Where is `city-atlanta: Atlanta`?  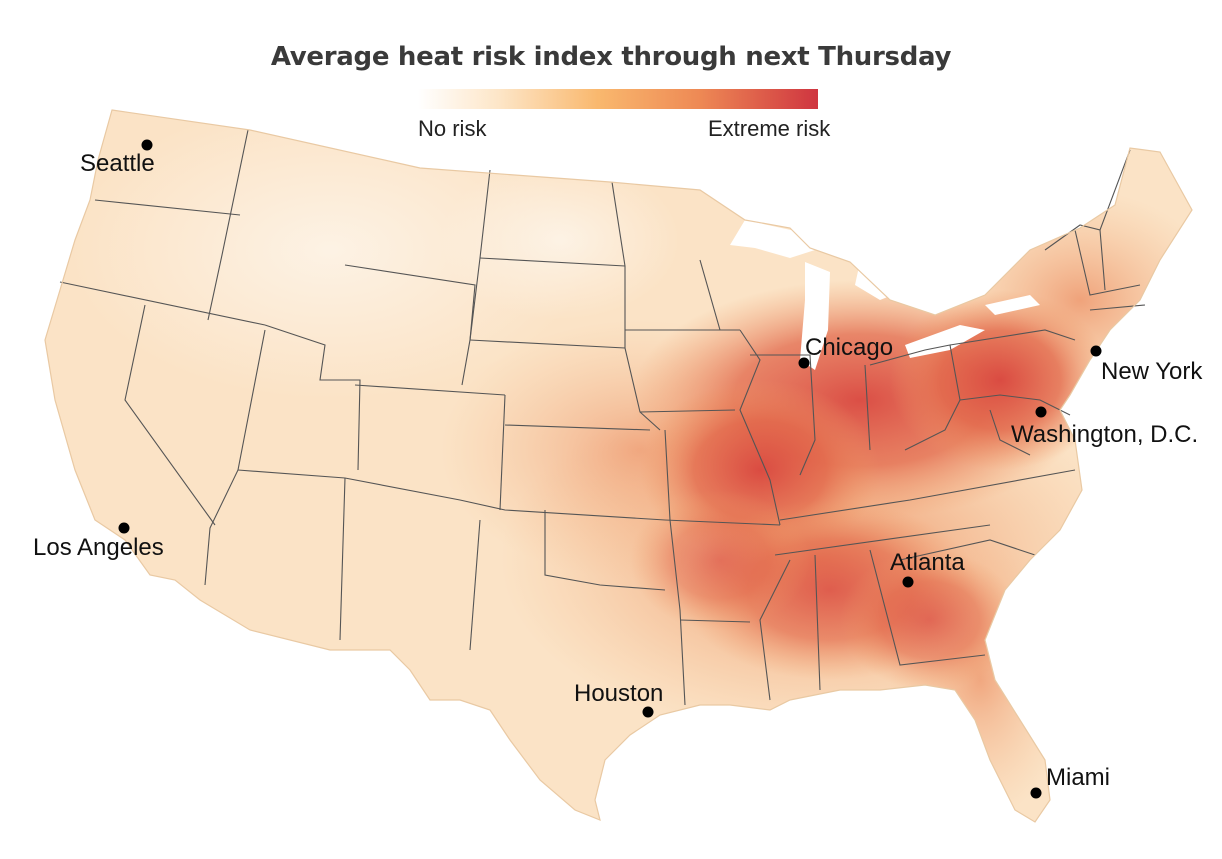
city-atlanta: Atlanta is located at coordinates (927, 568).